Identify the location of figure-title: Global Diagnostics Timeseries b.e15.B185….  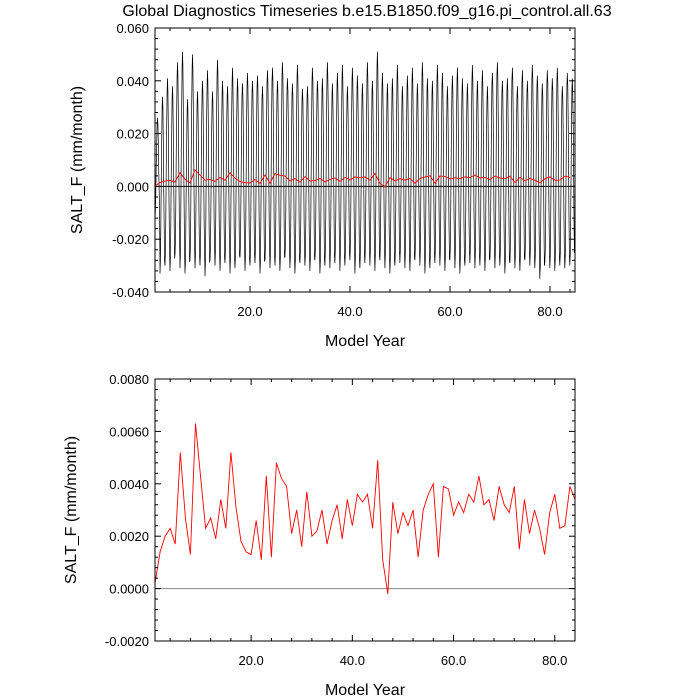
(366, 11).